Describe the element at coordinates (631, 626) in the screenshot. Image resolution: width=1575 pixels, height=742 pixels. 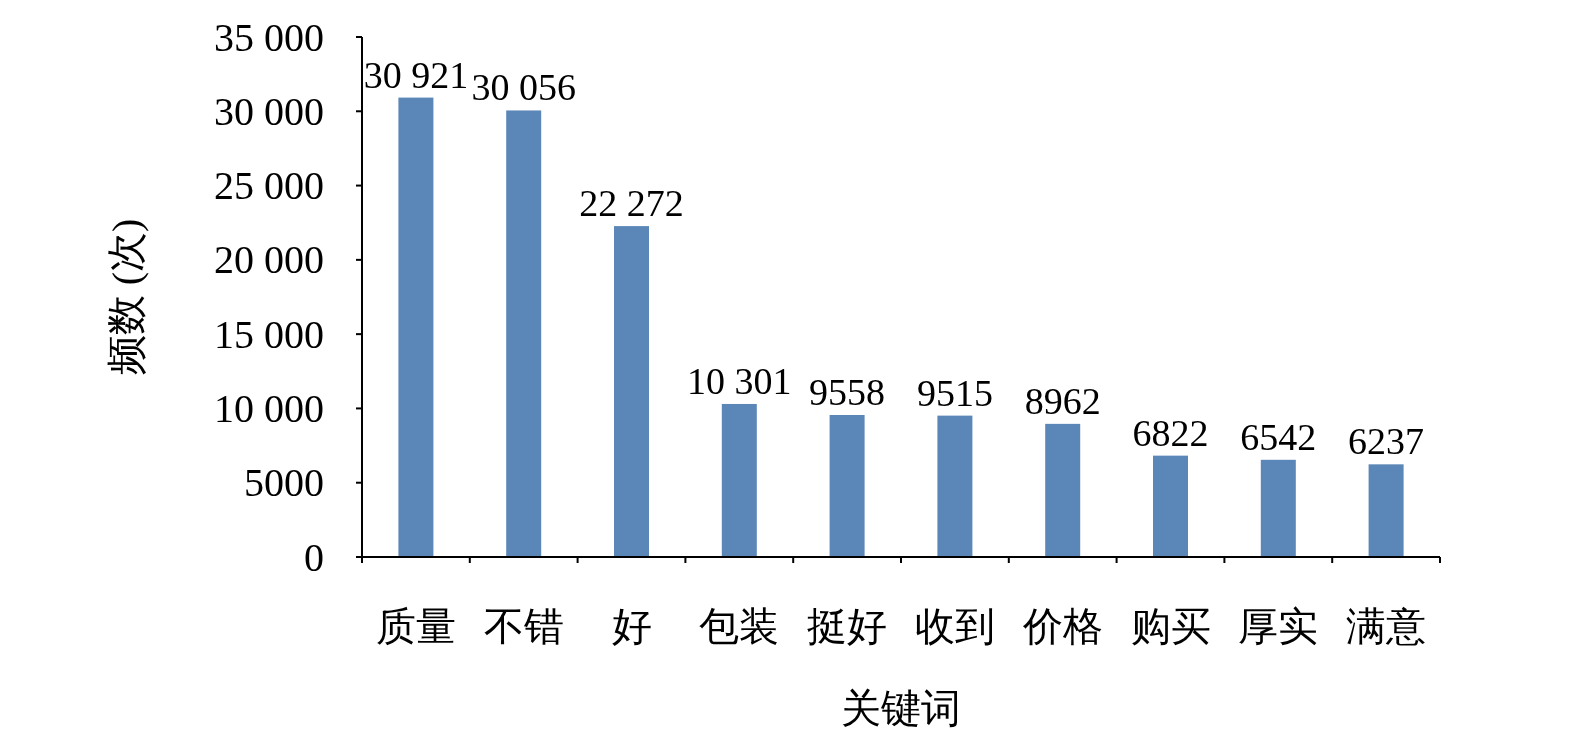
I see `x-tick-label: 好` at that location.